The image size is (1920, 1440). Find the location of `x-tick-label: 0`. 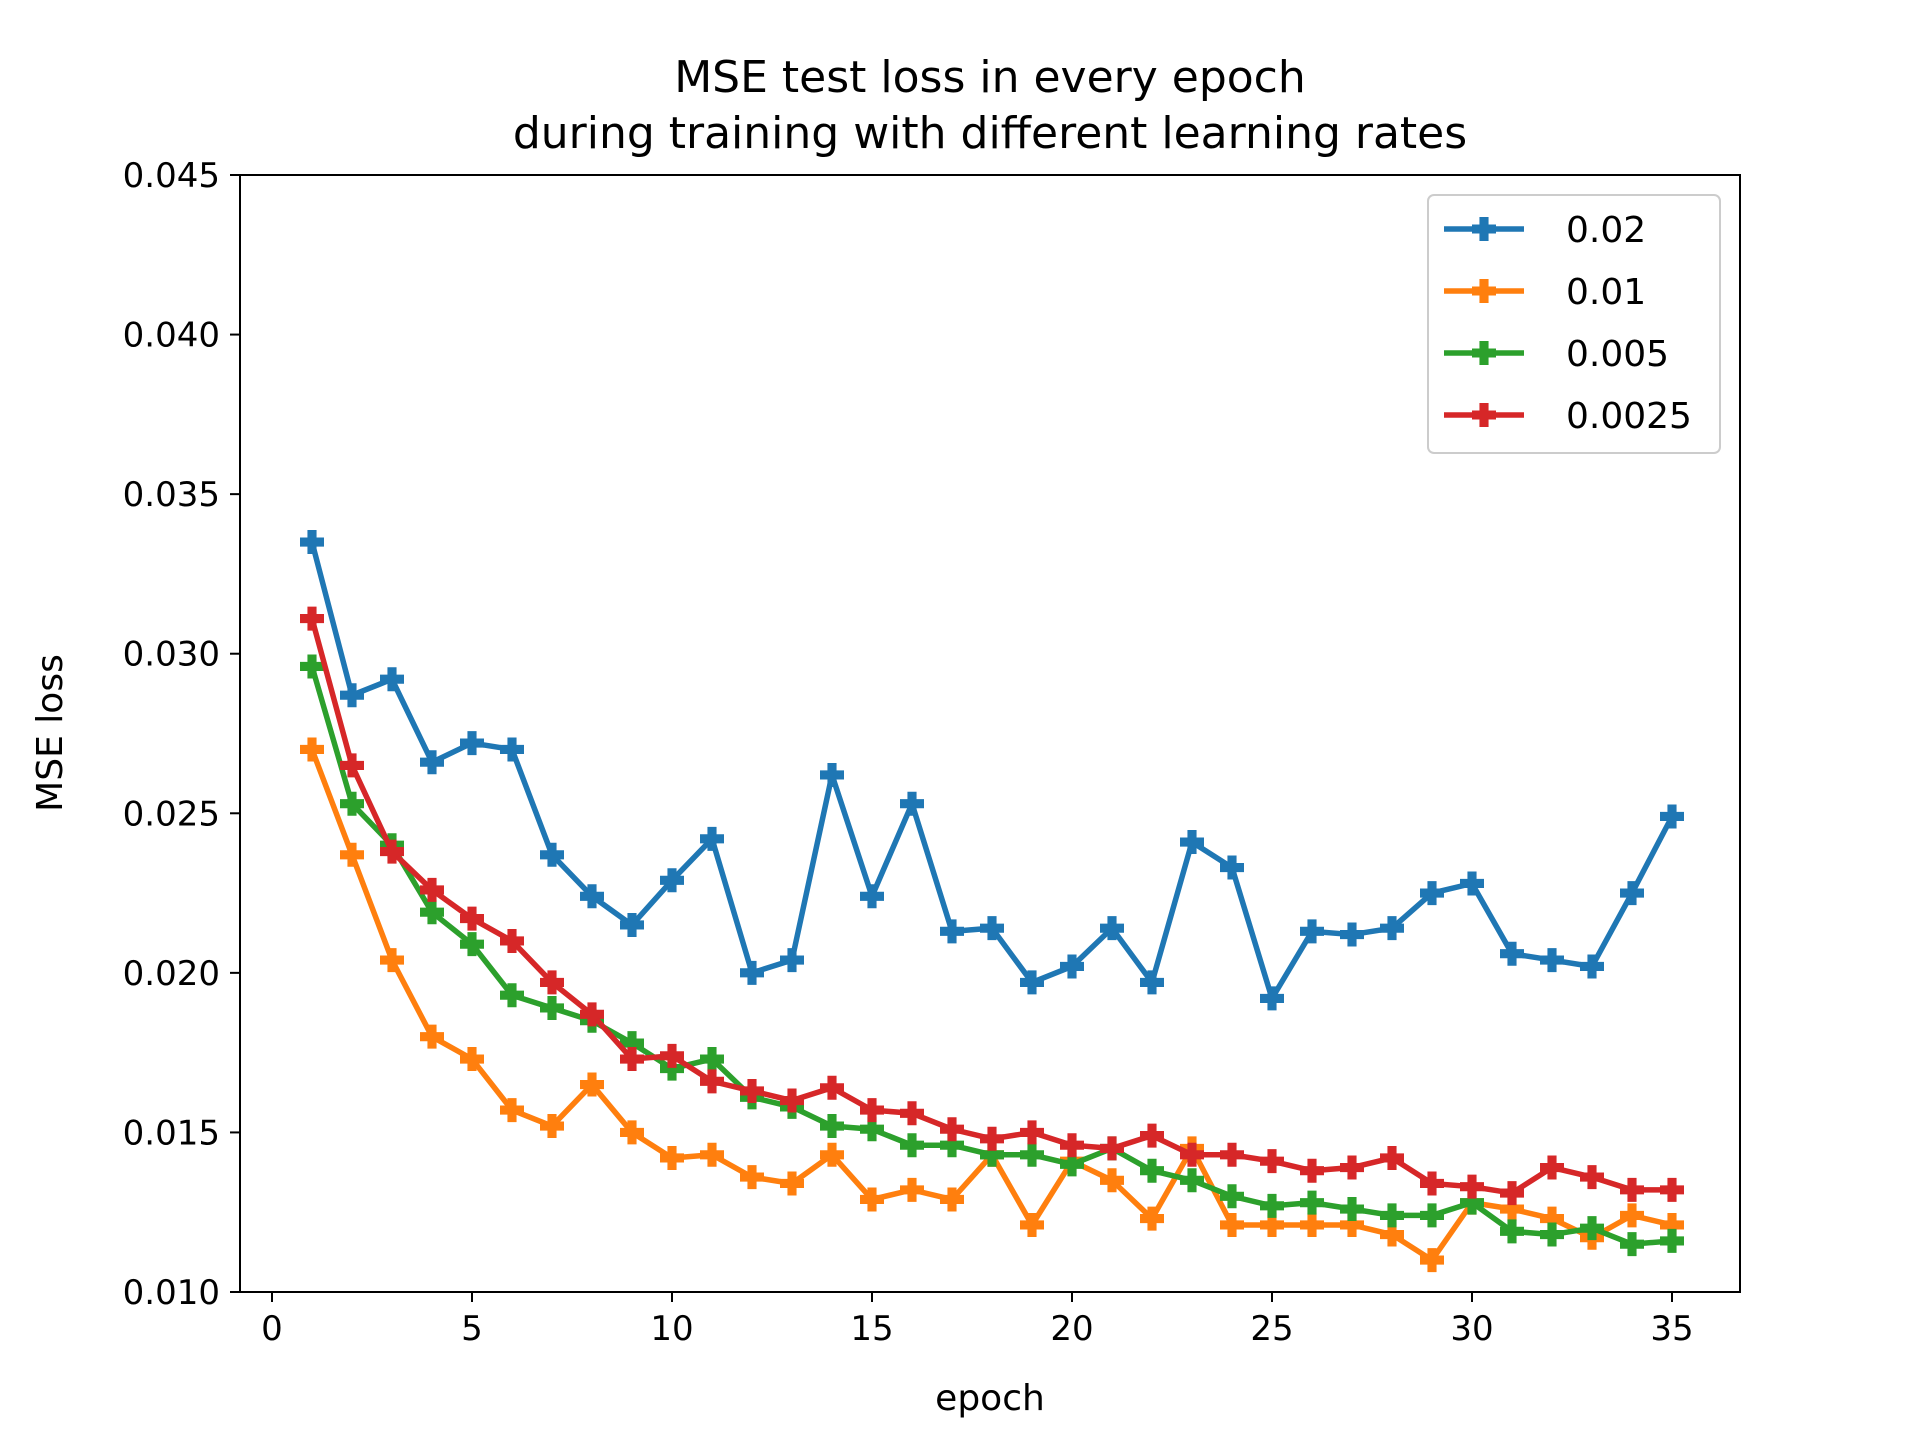

x-tick-label: 0 is located at coordinates (272, 1329).